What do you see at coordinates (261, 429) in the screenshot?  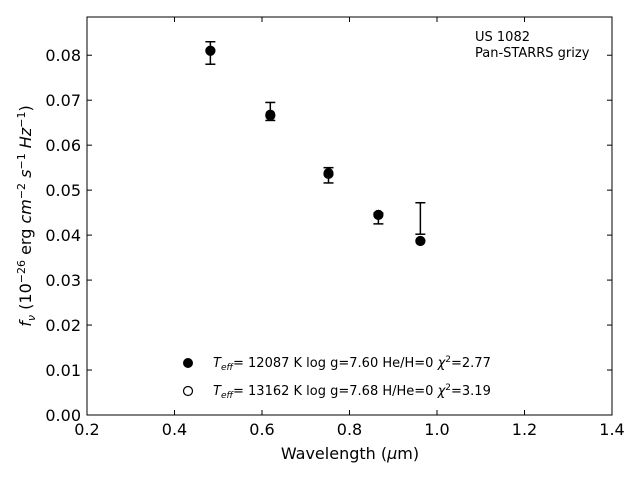 I see `x-tick-label: 0.6` at bounding box center [261, 429].